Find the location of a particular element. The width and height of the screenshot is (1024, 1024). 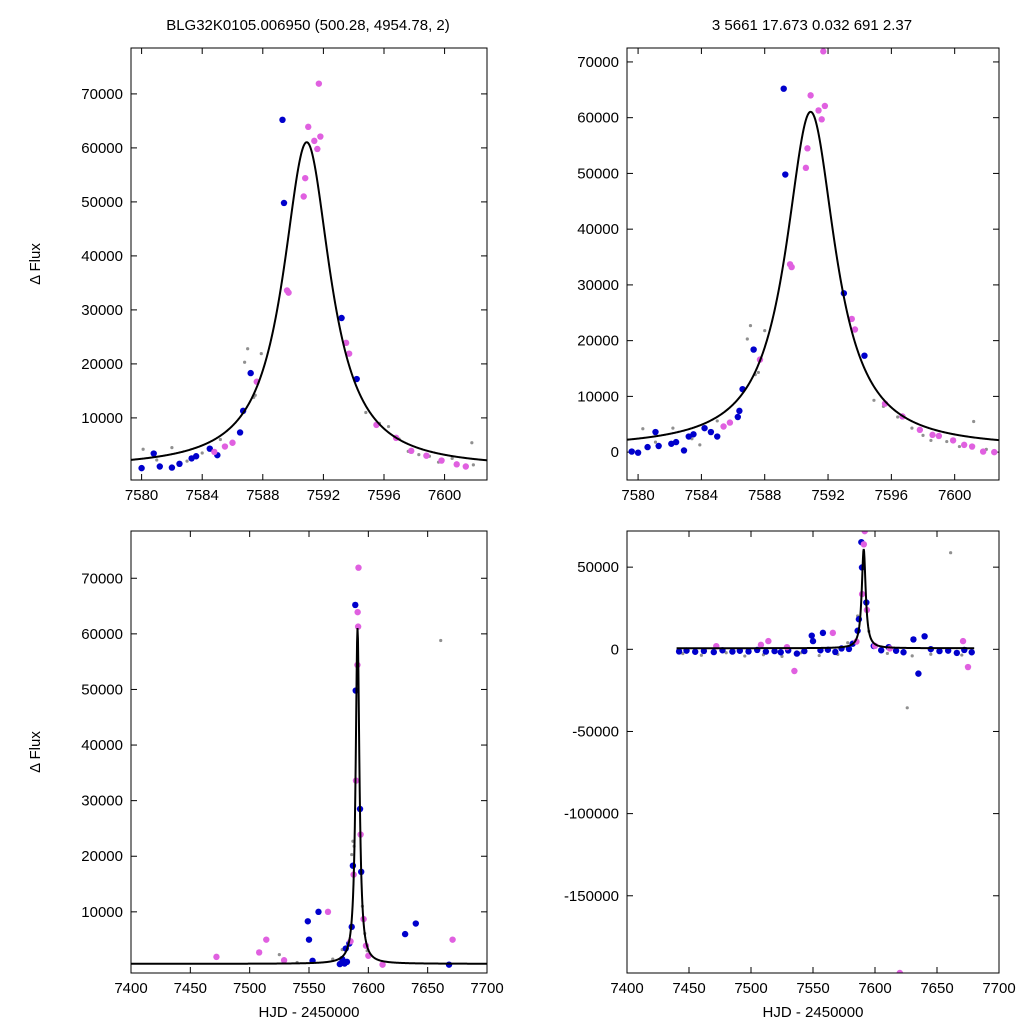

header-left: BLG32K0105.006950 (500.28, 4954.78, 2) is located at coordinates (308, 25).